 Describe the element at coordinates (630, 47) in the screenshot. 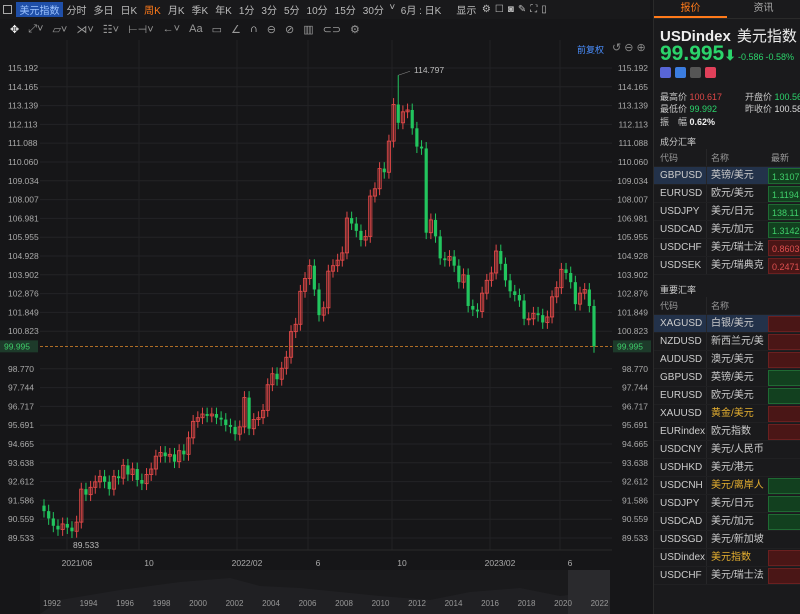

I see `chart-controls: ↺⊖⊕` at that location.